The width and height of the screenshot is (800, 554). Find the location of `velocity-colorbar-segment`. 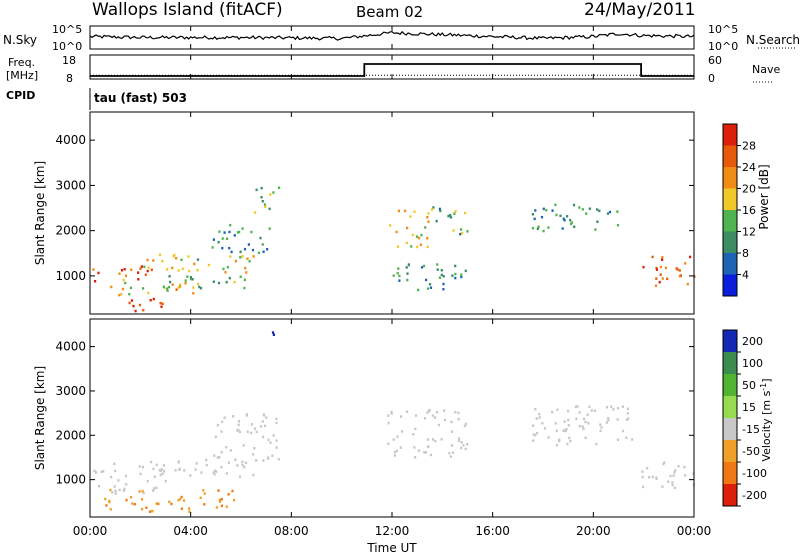

velocity-colorbar-segment is located at coordinates (730, 451).